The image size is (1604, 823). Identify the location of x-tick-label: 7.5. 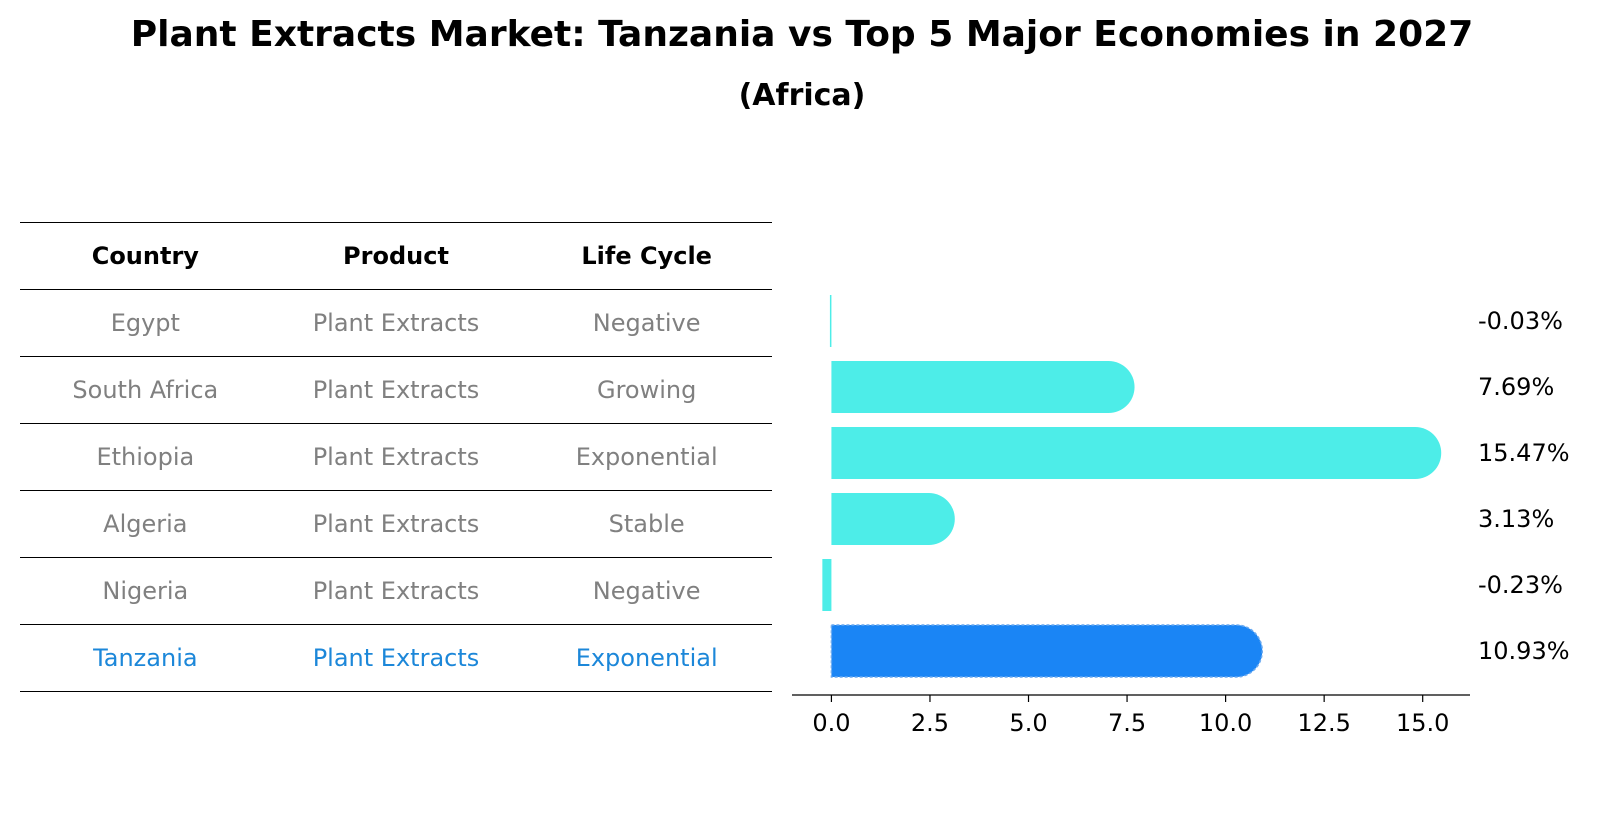
(1127, 723).